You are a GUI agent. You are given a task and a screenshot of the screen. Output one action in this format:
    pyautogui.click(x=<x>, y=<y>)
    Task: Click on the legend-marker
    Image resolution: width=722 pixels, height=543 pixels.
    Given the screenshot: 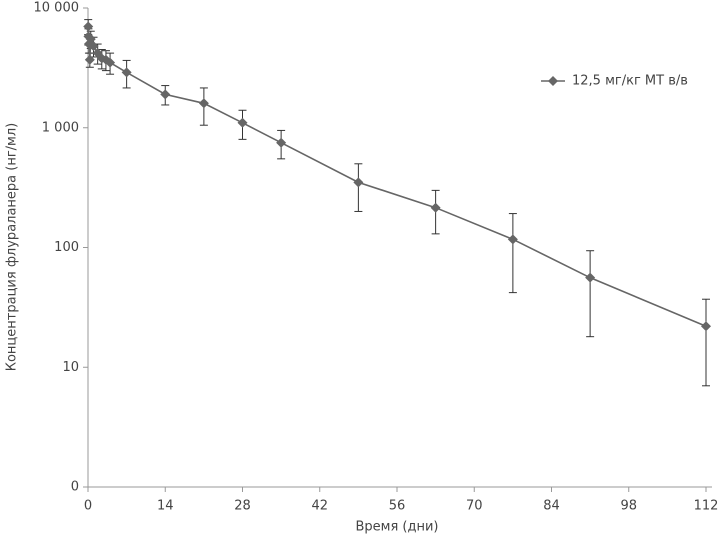 What is the action you would take?
    pyautogui.click(x=553, y=81)
    